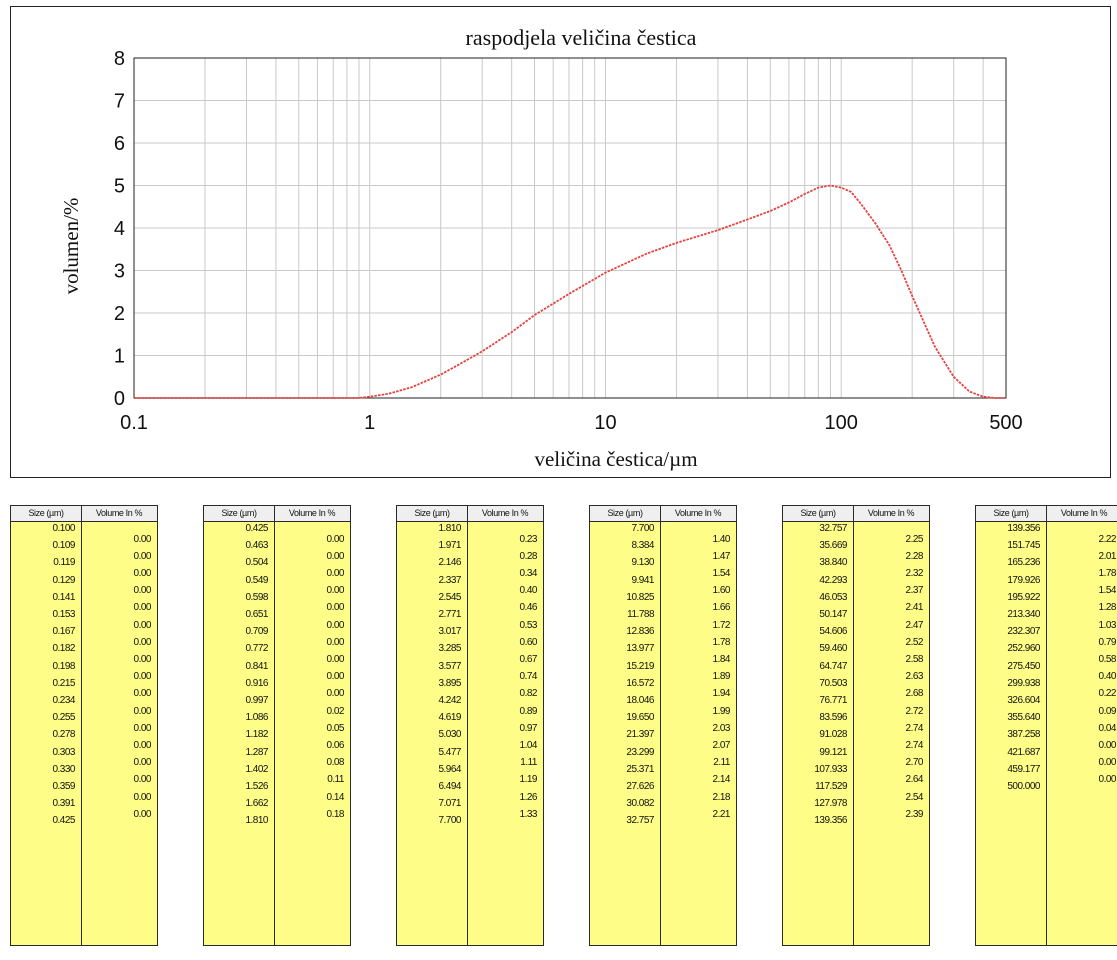 This screenshot has height=960, width=1117. Describe the element at coordinates (914, 694) in the screenshot. I see `volume-cell: 2.68` at that location.